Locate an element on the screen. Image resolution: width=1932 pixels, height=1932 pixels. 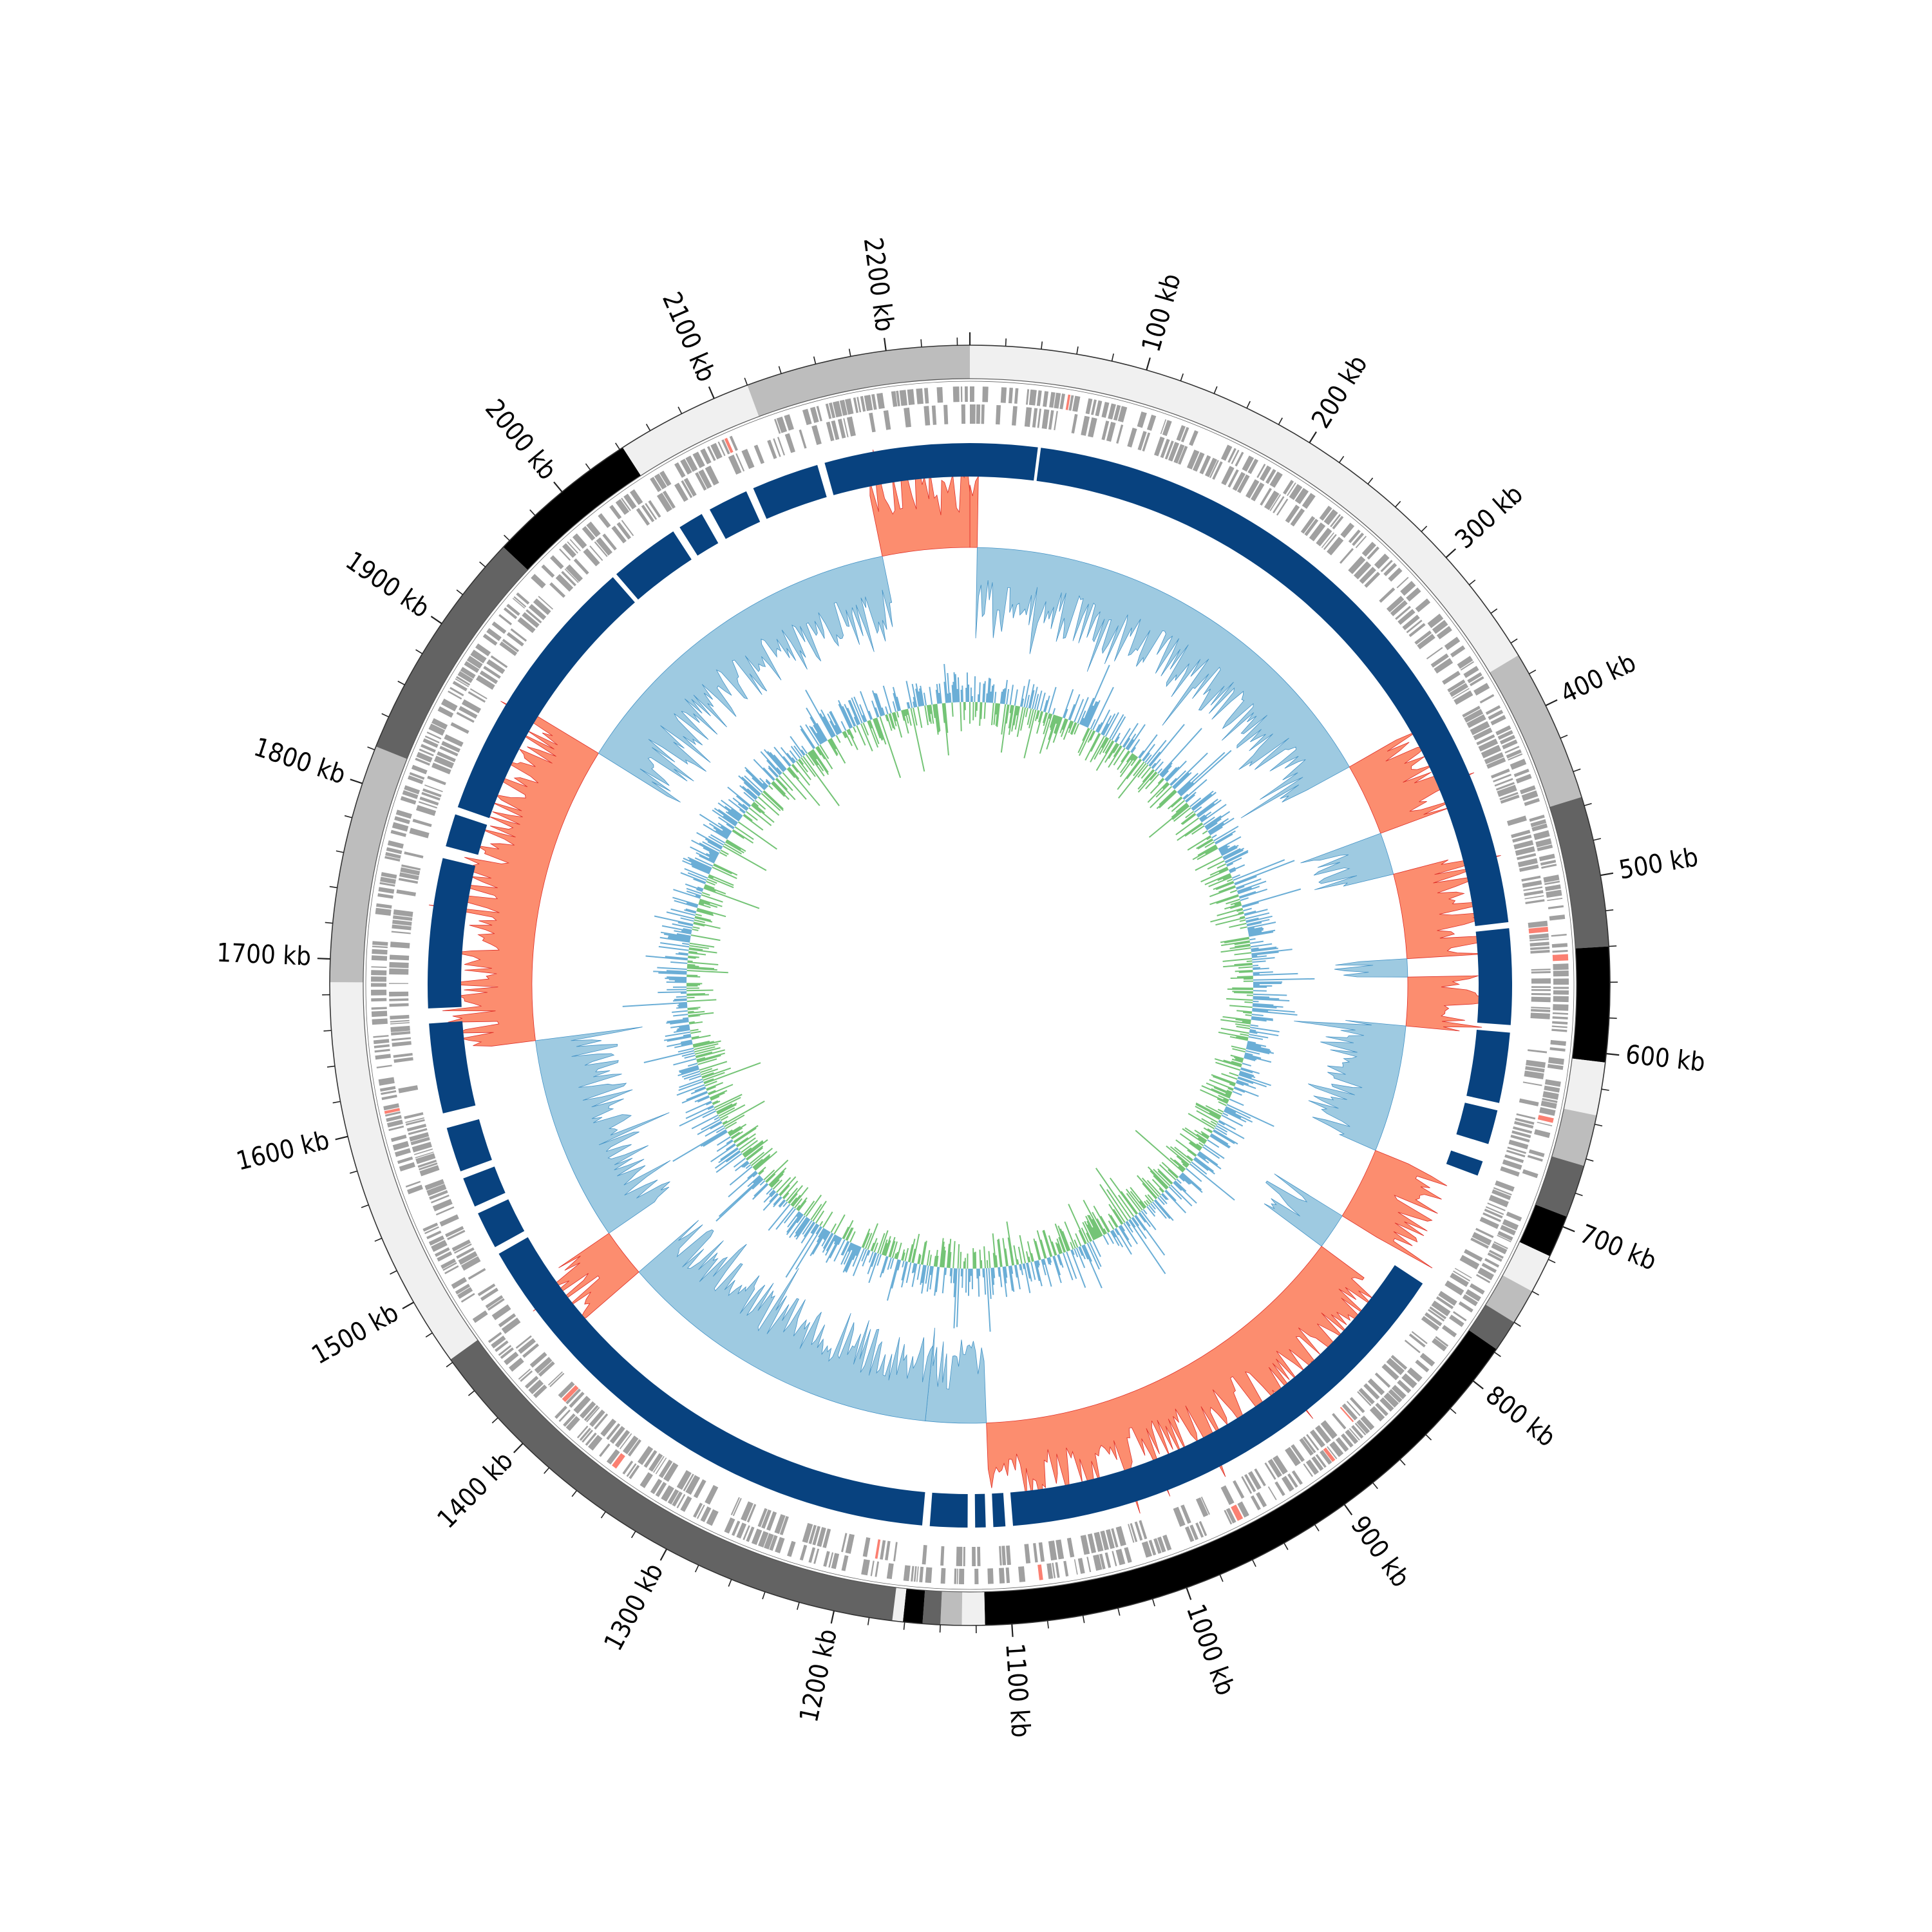
gc-content-above-average is located at coordinates (969, 998).